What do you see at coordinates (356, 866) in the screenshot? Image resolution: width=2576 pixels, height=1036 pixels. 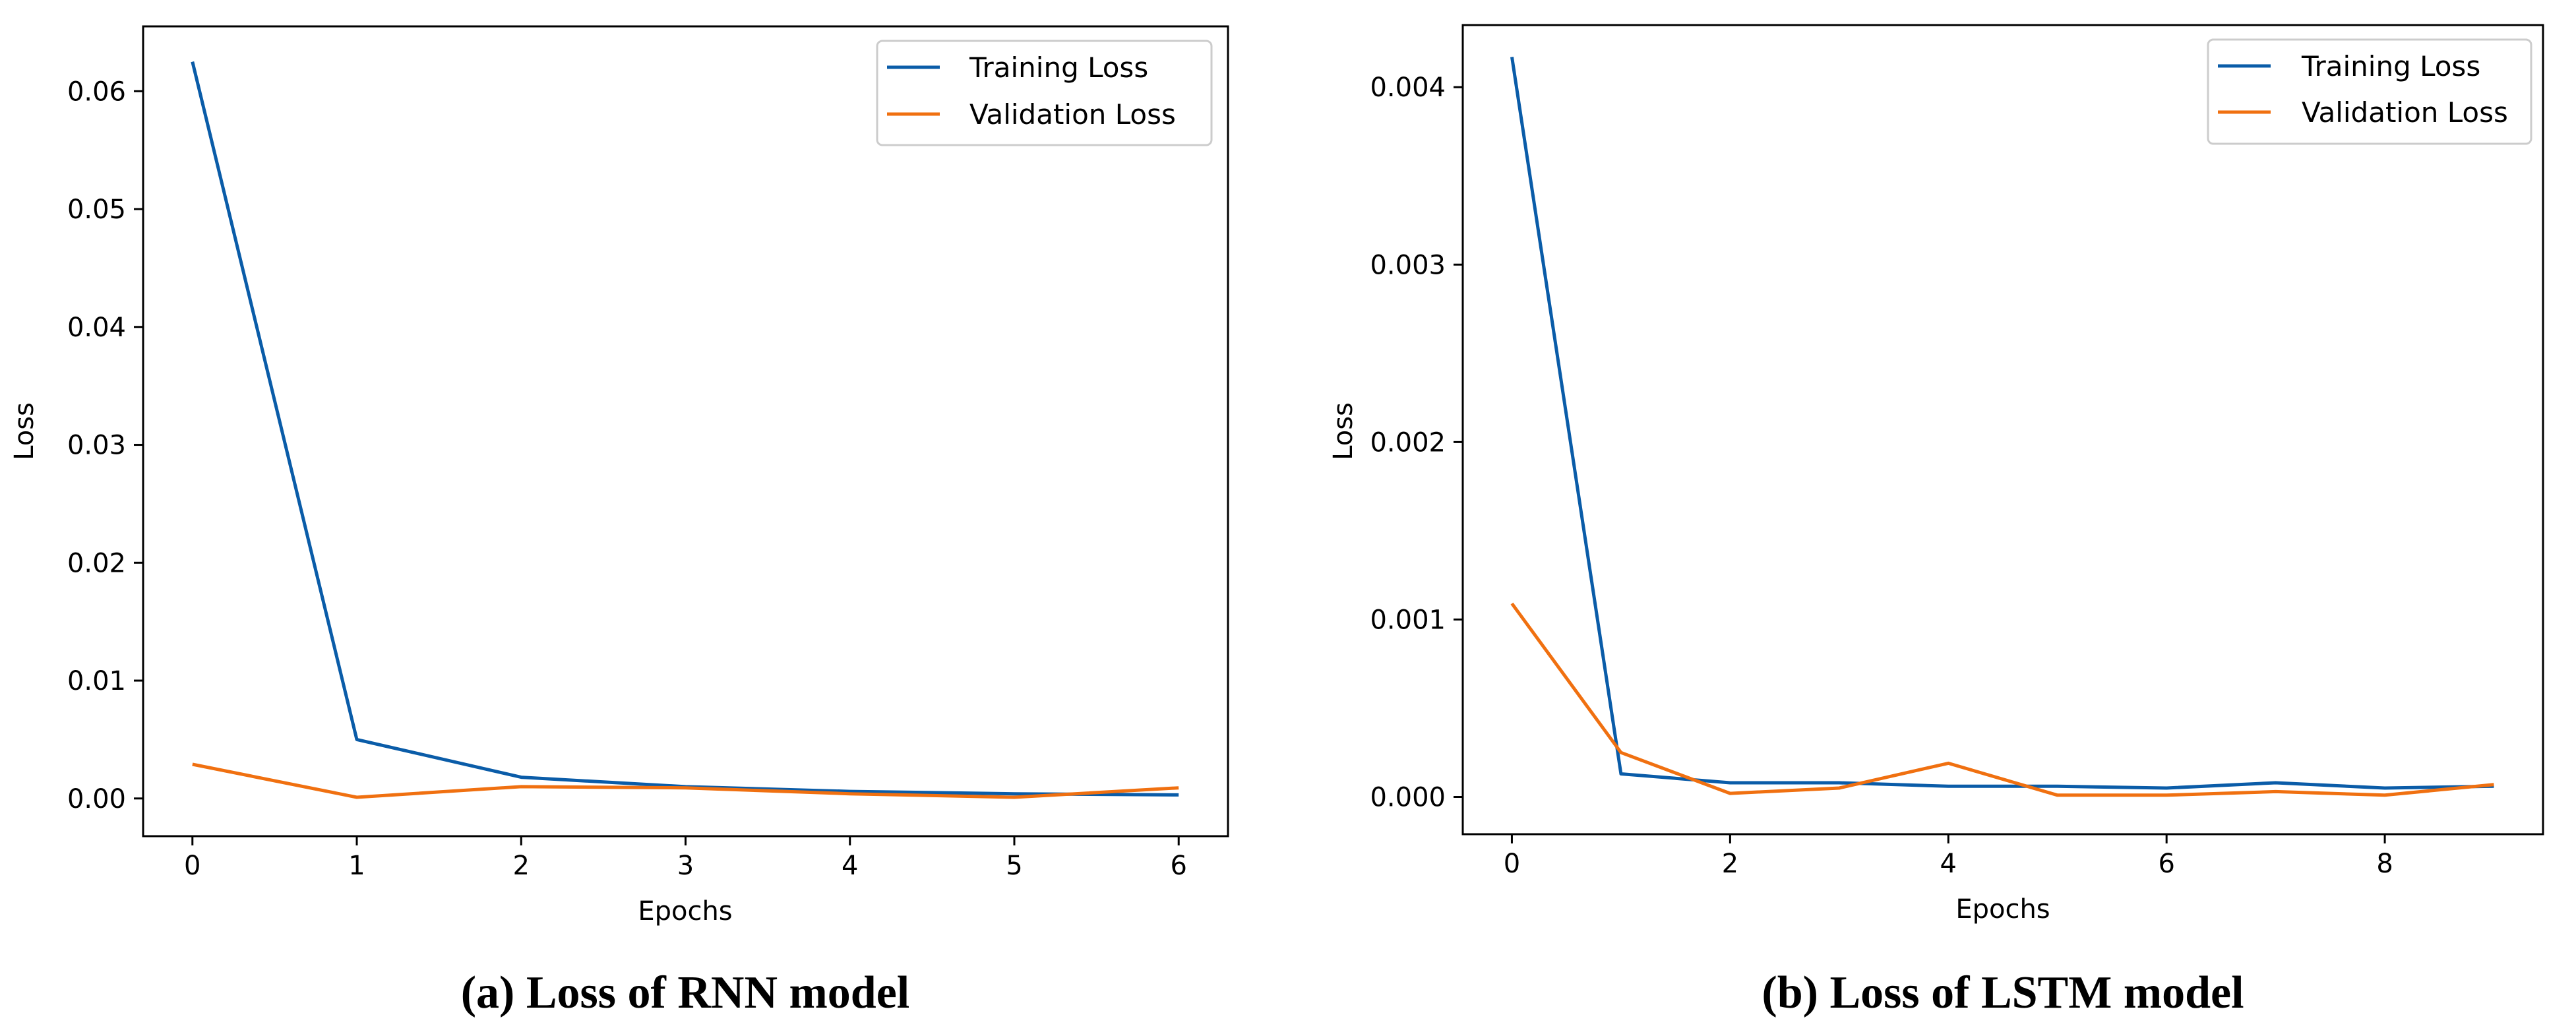 I see `rnn-x-tick-label: 1` at bounding box center [356, 866].